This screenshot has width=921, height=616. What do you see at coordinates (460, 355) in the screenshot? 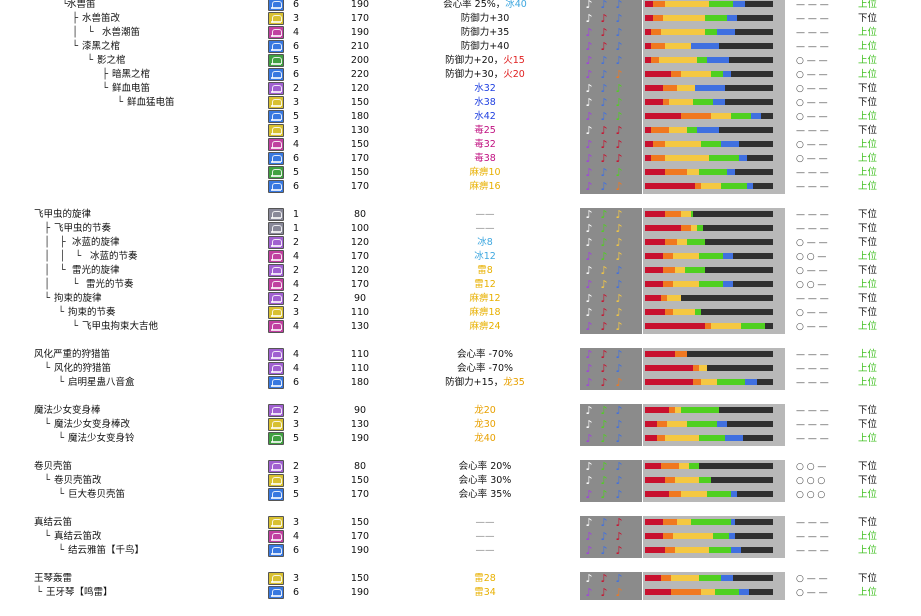
I see `weapon-row: 风化严重的狩猎笛 4 110 会心率 -70% ♪ ♪ ♪ — — — 上位` at bounding box center [460, 355].